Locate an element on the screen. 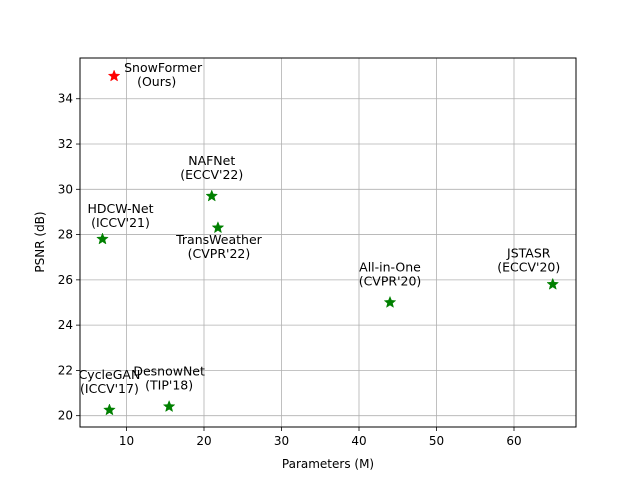  point-label: All-in-One (CVPR'20) is located at coordinates (390, 273).